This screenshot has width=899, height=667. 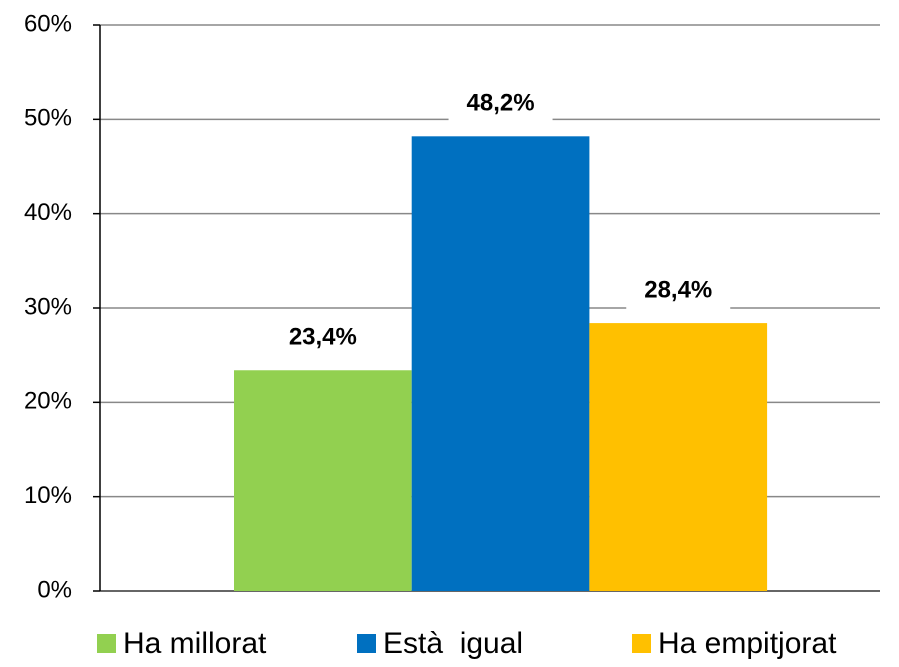 I want to click on y-tick-label: 30%, so click(x=48, y=306).